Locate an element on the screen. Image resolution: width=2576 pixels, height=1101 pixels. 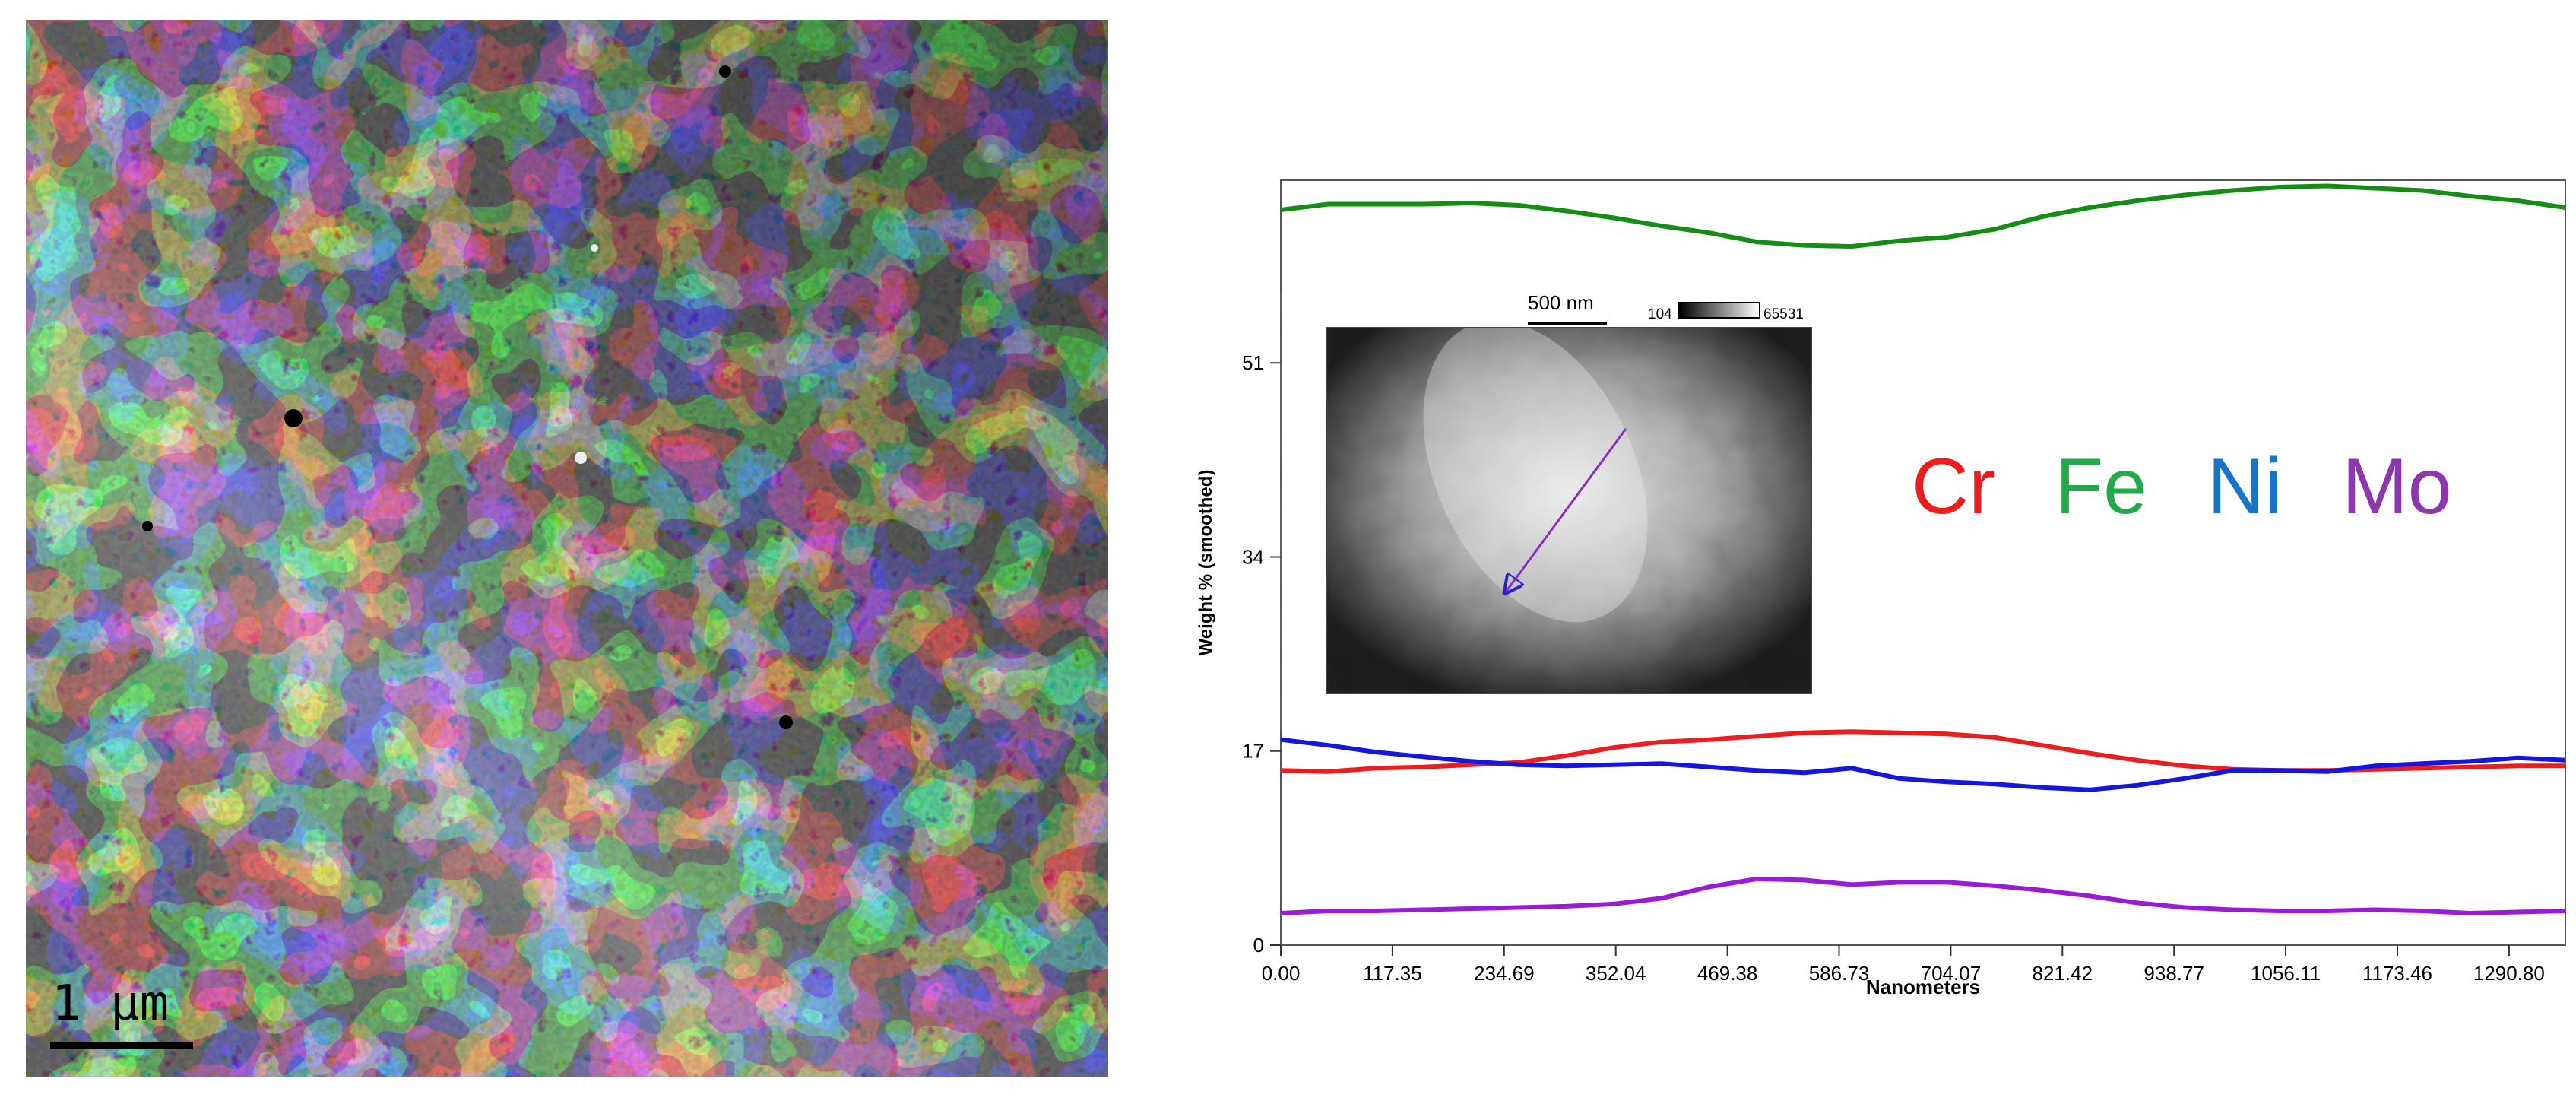
legend-fe: Fe is located at coordinates (2101, 487).